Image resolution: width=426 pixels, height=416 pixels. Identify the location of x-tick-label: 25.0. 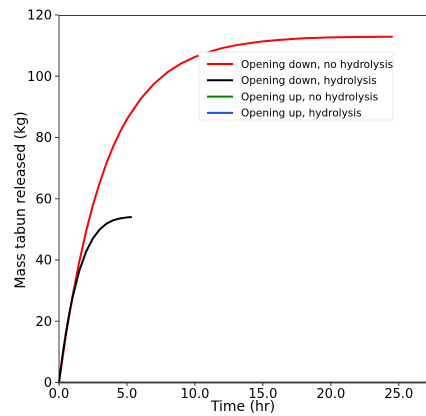
(398, 394).